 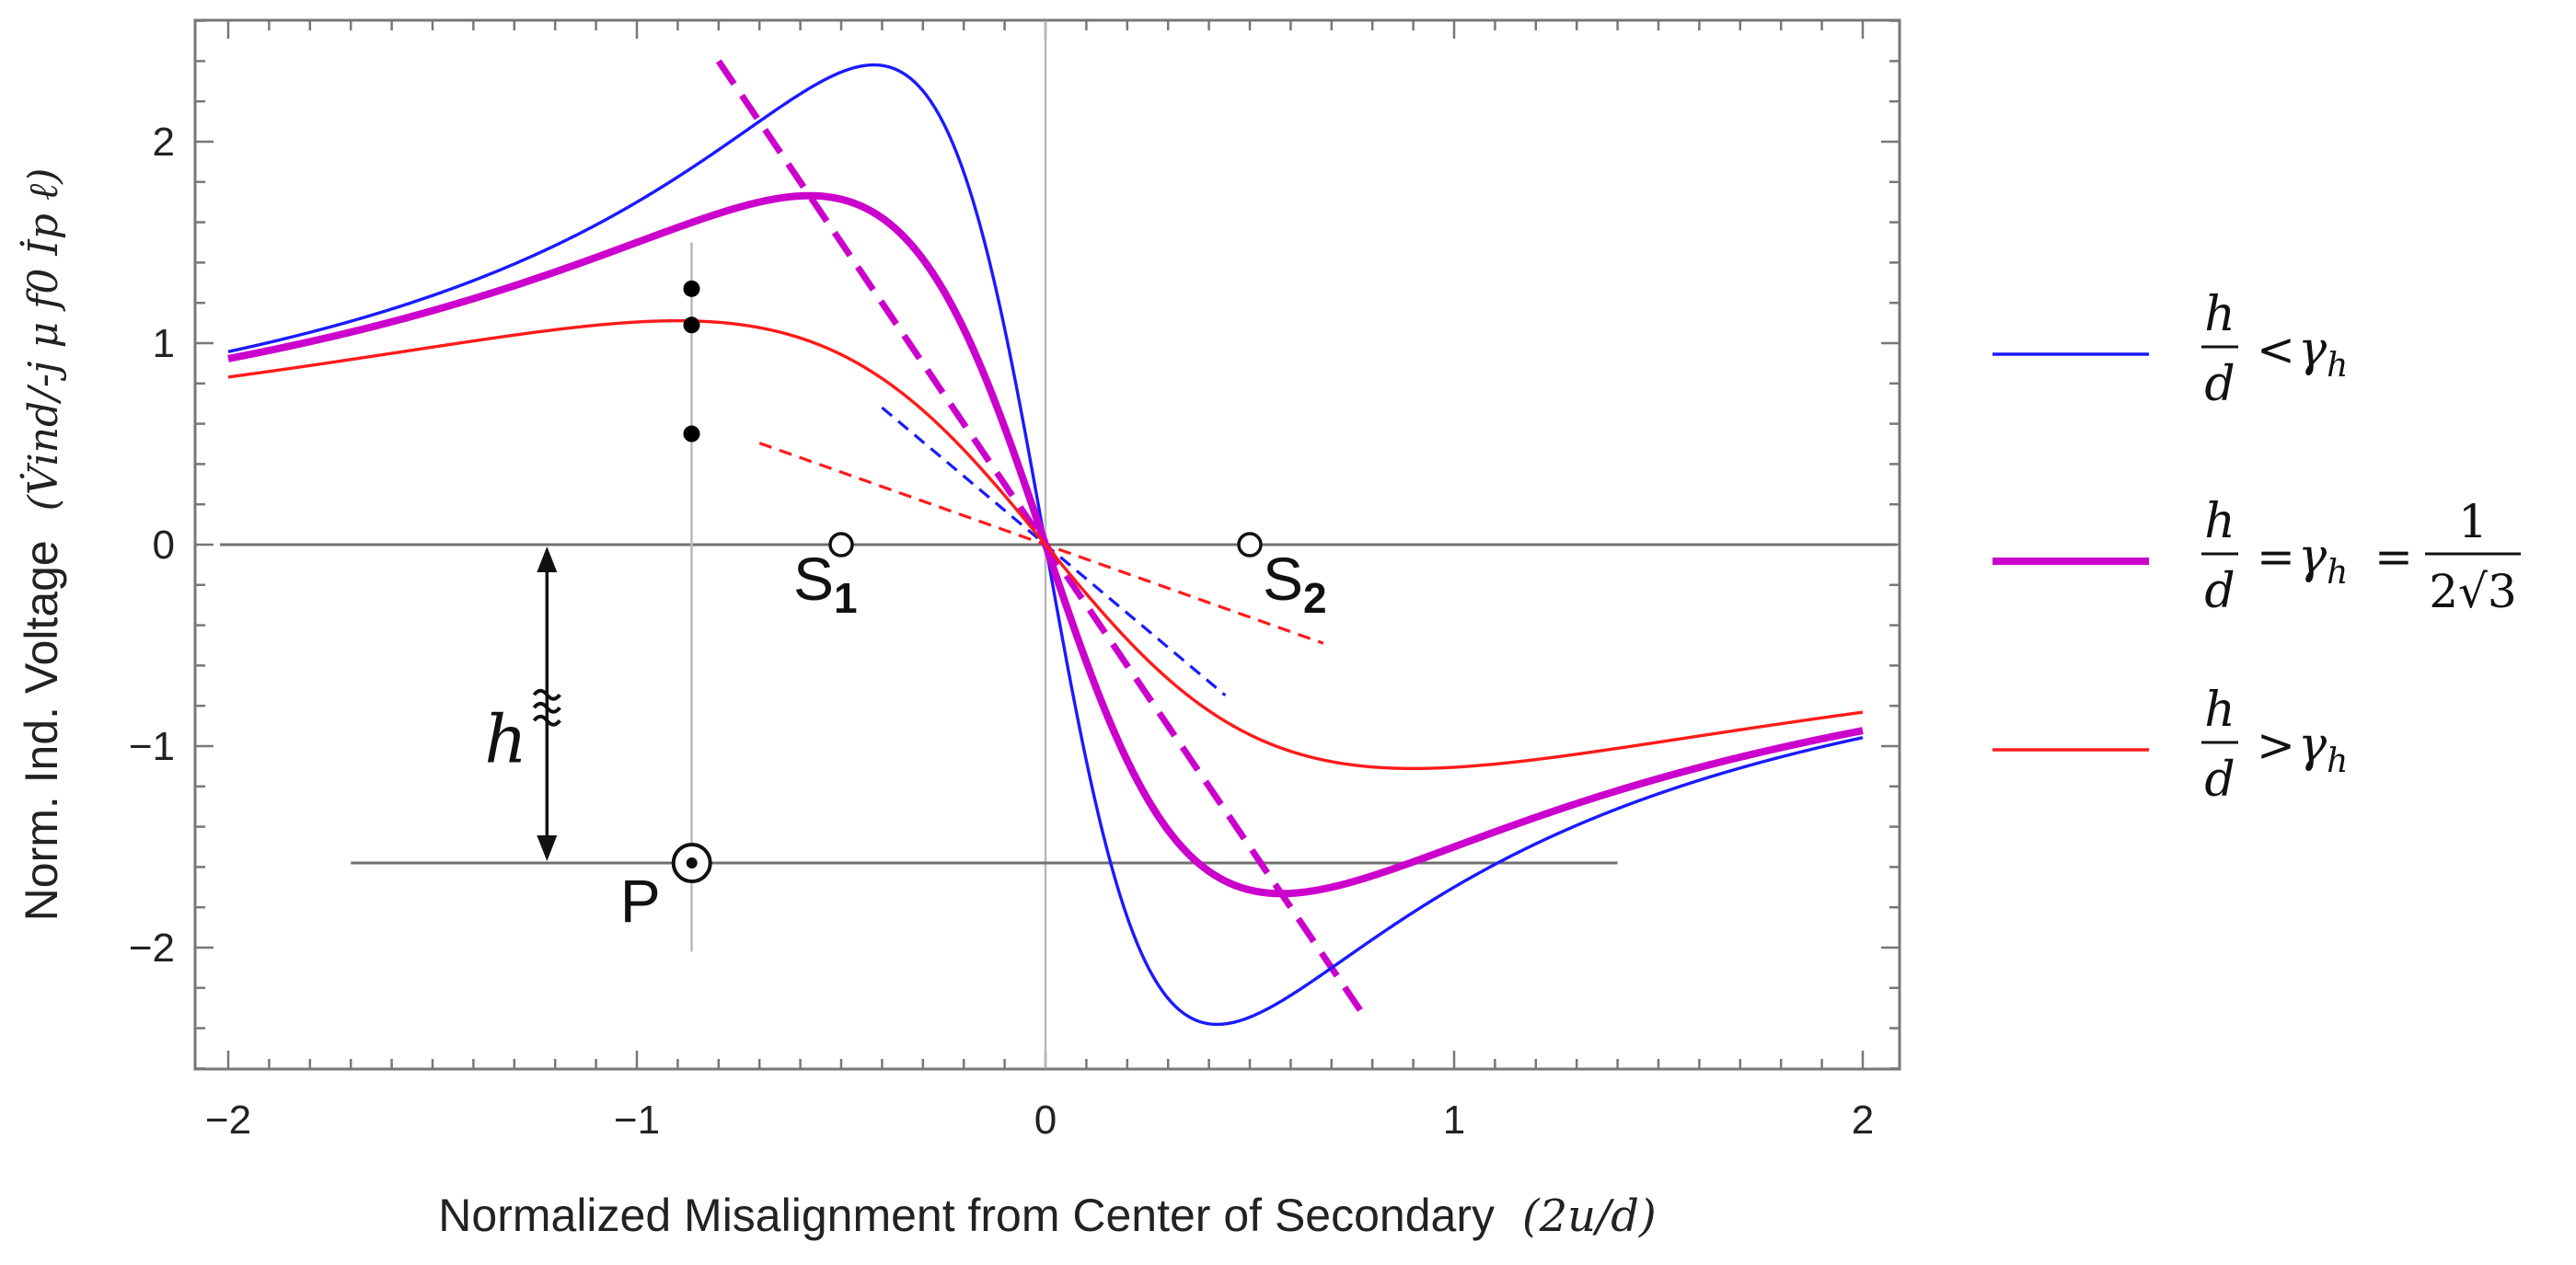 I want to click on dot-circle-center, so click(x=692, y=863).